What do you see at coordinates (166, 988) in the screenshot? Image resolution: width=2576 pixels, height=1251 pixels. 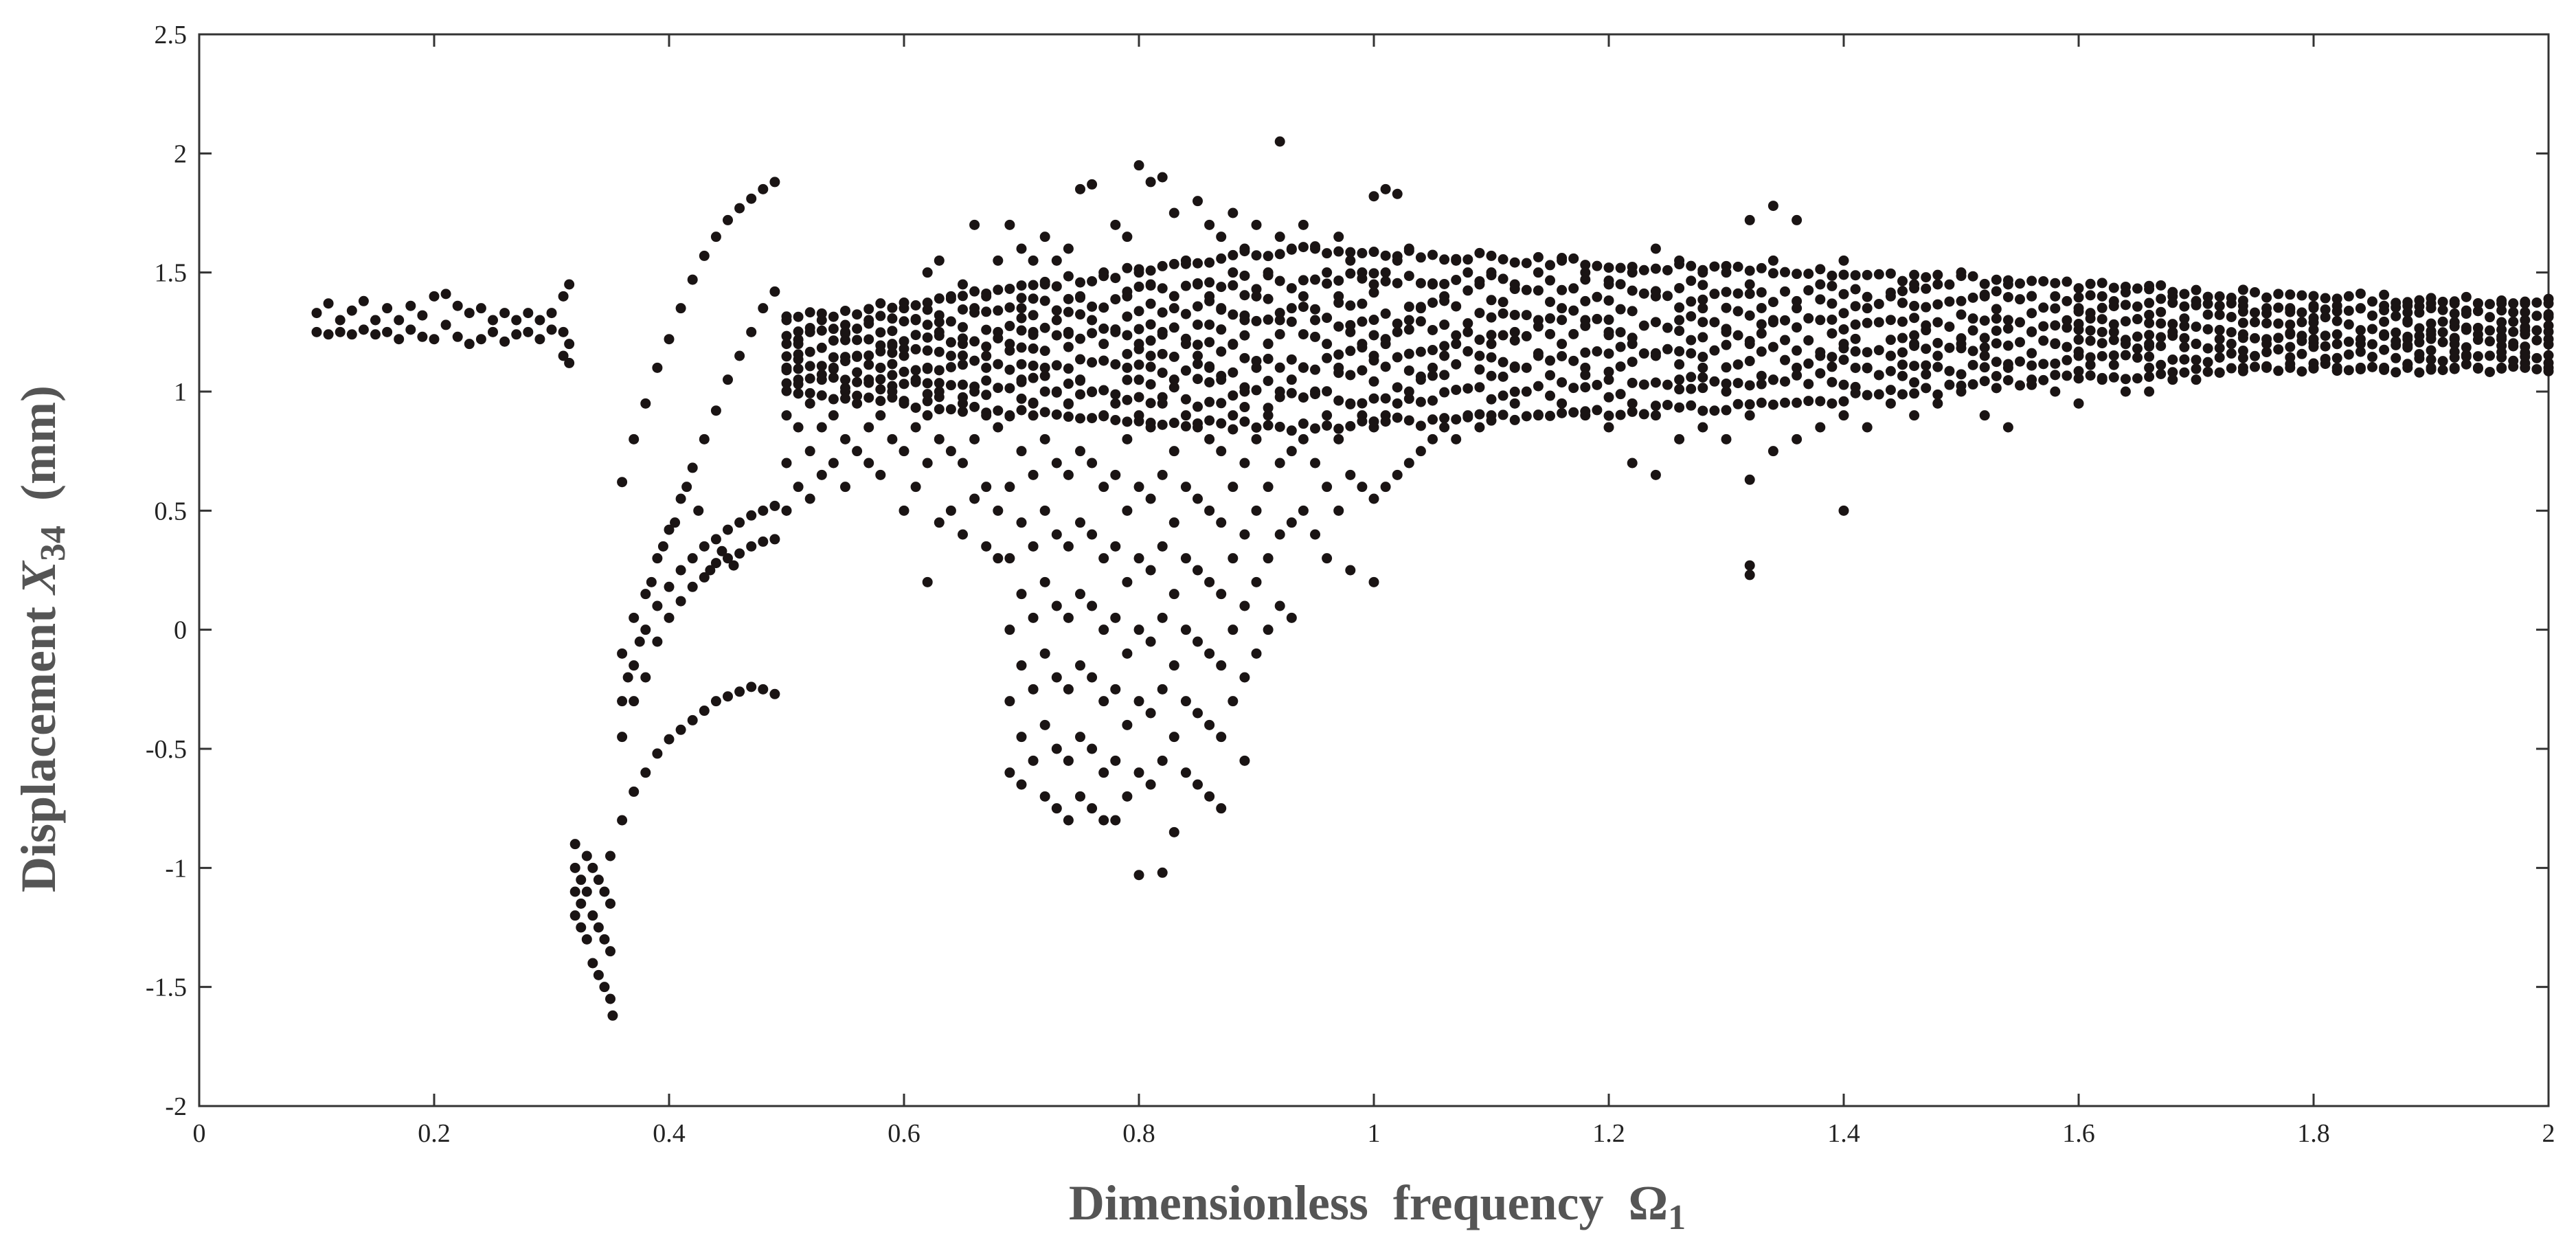 I see `y-tick-label: -1.5` at bounding box center [166, 988].